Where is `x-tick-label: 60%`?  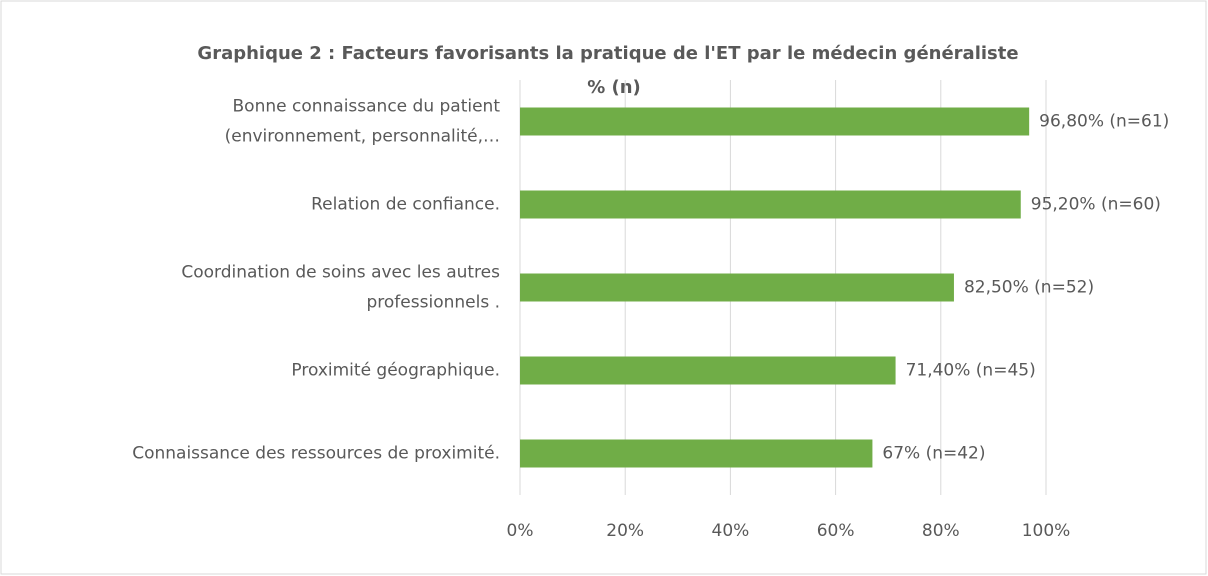 x-tick-label: 60% is located at coordinates (836, 531).